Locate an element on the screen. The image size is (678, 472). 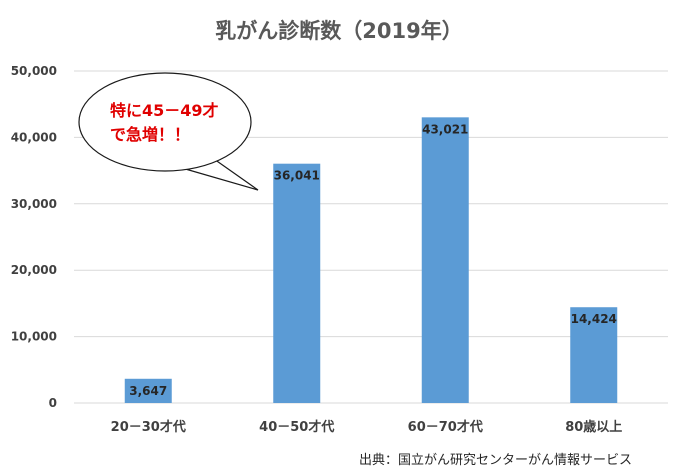
x-tick-label: 20－30才代 is located at coordinates (148, 427).